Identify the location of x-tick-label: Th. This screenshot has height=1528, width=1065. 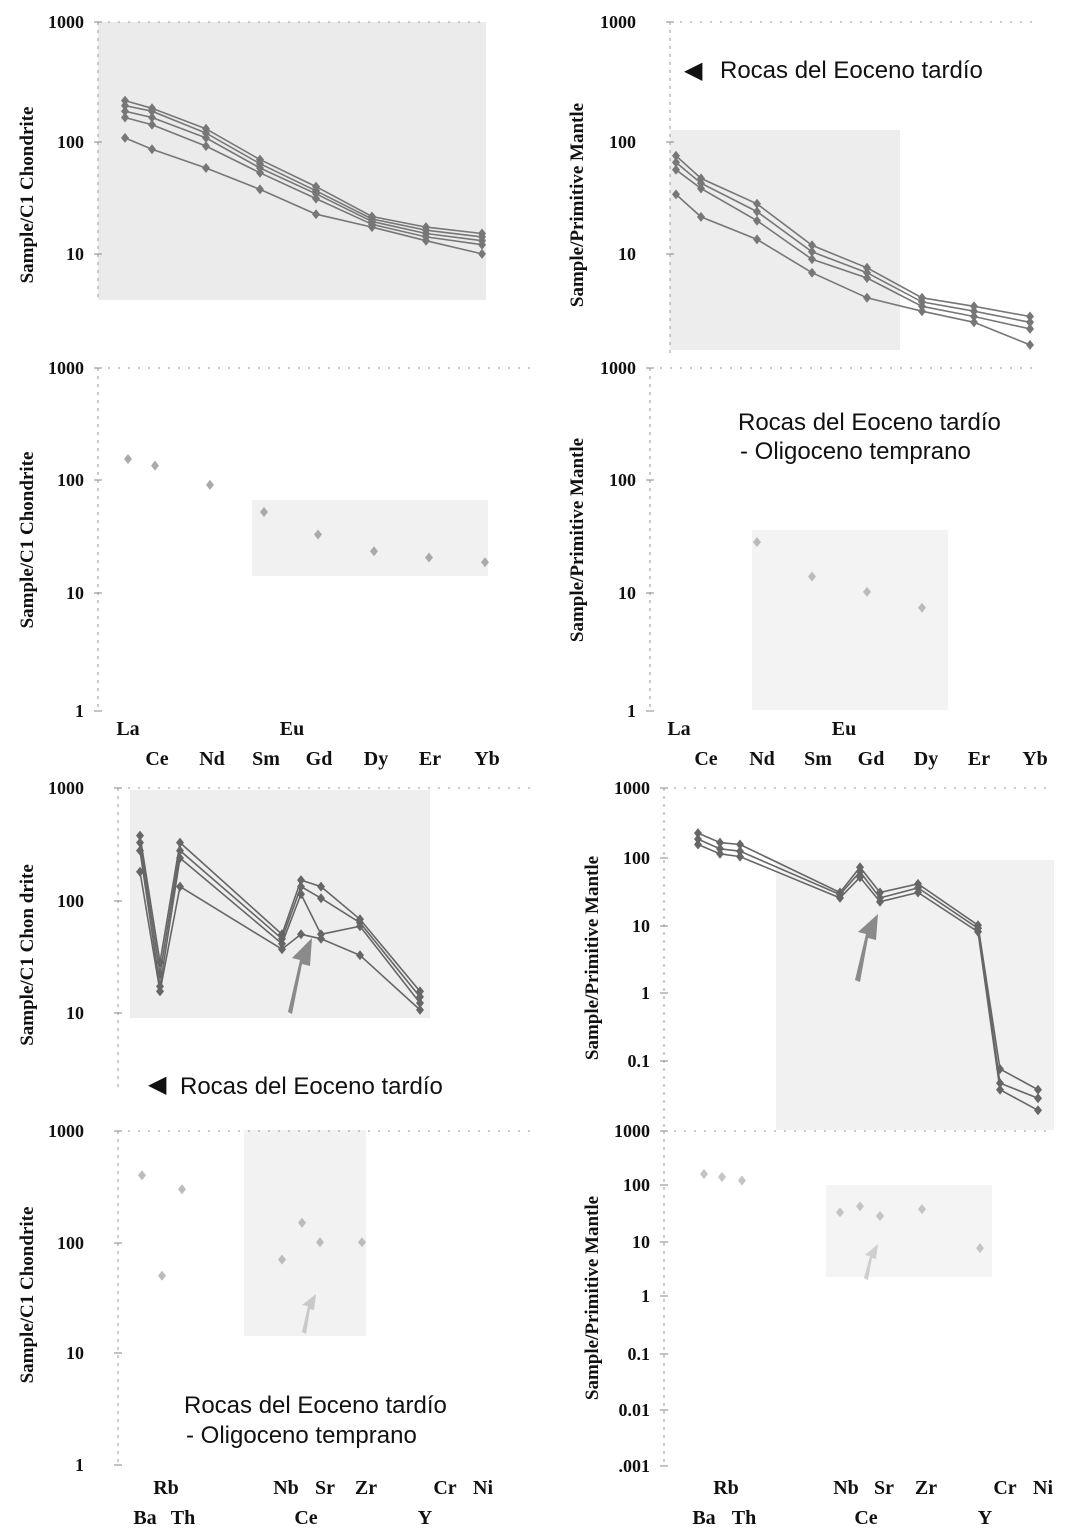
(183, 1517).